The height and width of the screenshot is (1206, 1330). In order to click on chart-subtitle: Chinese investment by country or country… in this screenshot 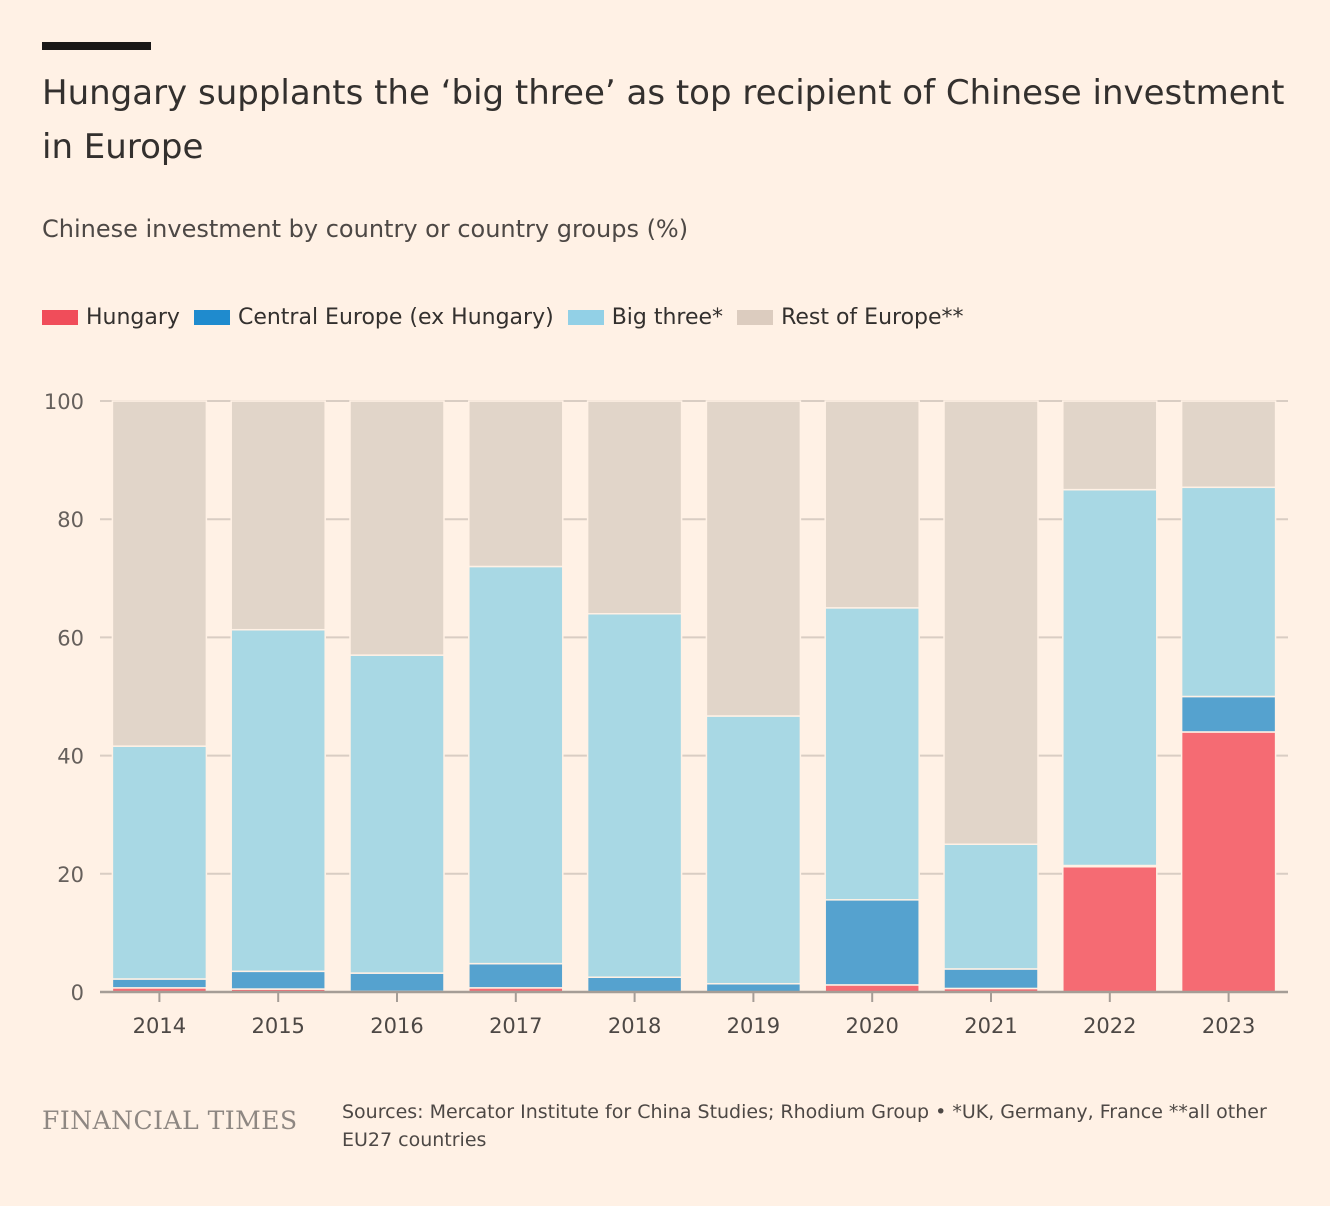, I will do `click(365, 229)`.